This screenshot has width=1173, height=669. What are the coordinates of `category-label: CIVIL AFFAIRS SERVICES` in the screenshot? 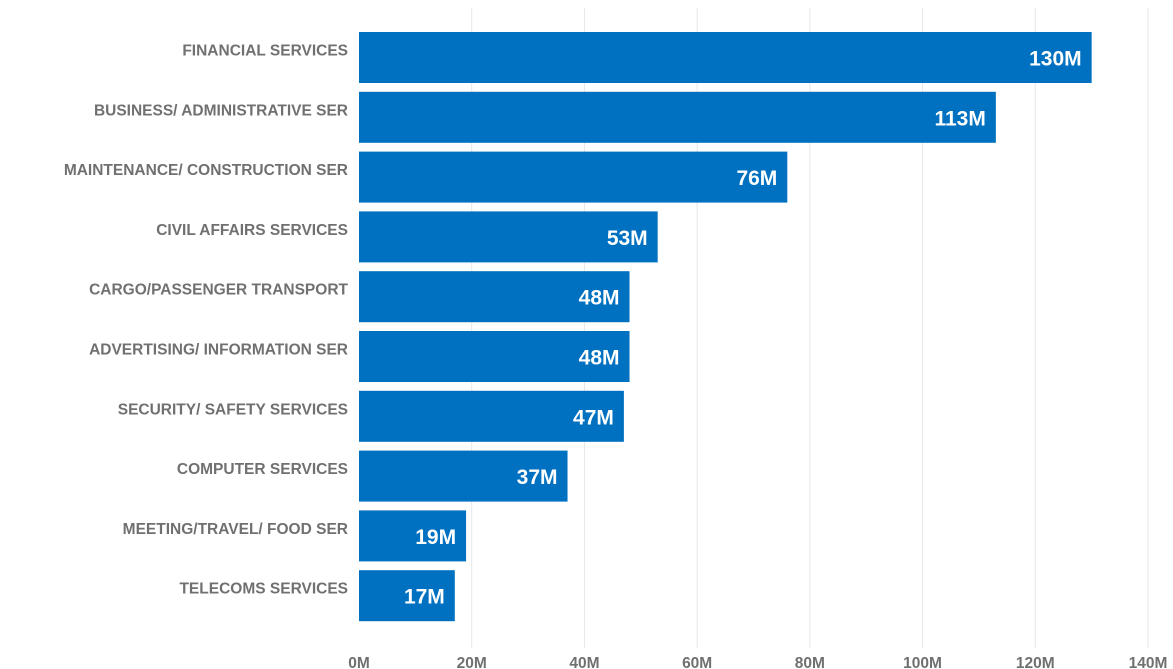 It's located at (252, 230).